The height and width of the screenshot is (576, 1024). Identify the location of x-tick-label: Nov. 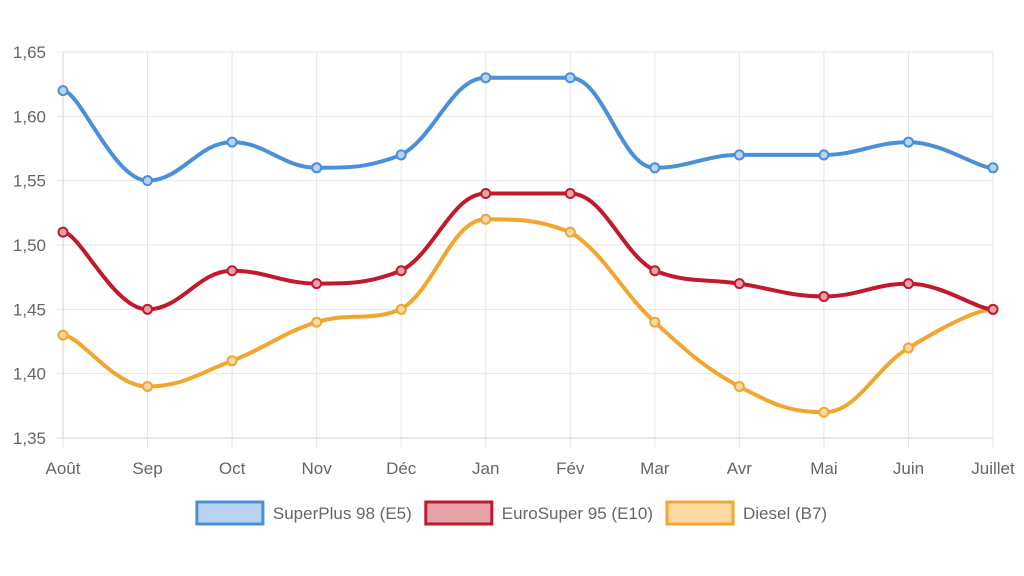
(317, 468).